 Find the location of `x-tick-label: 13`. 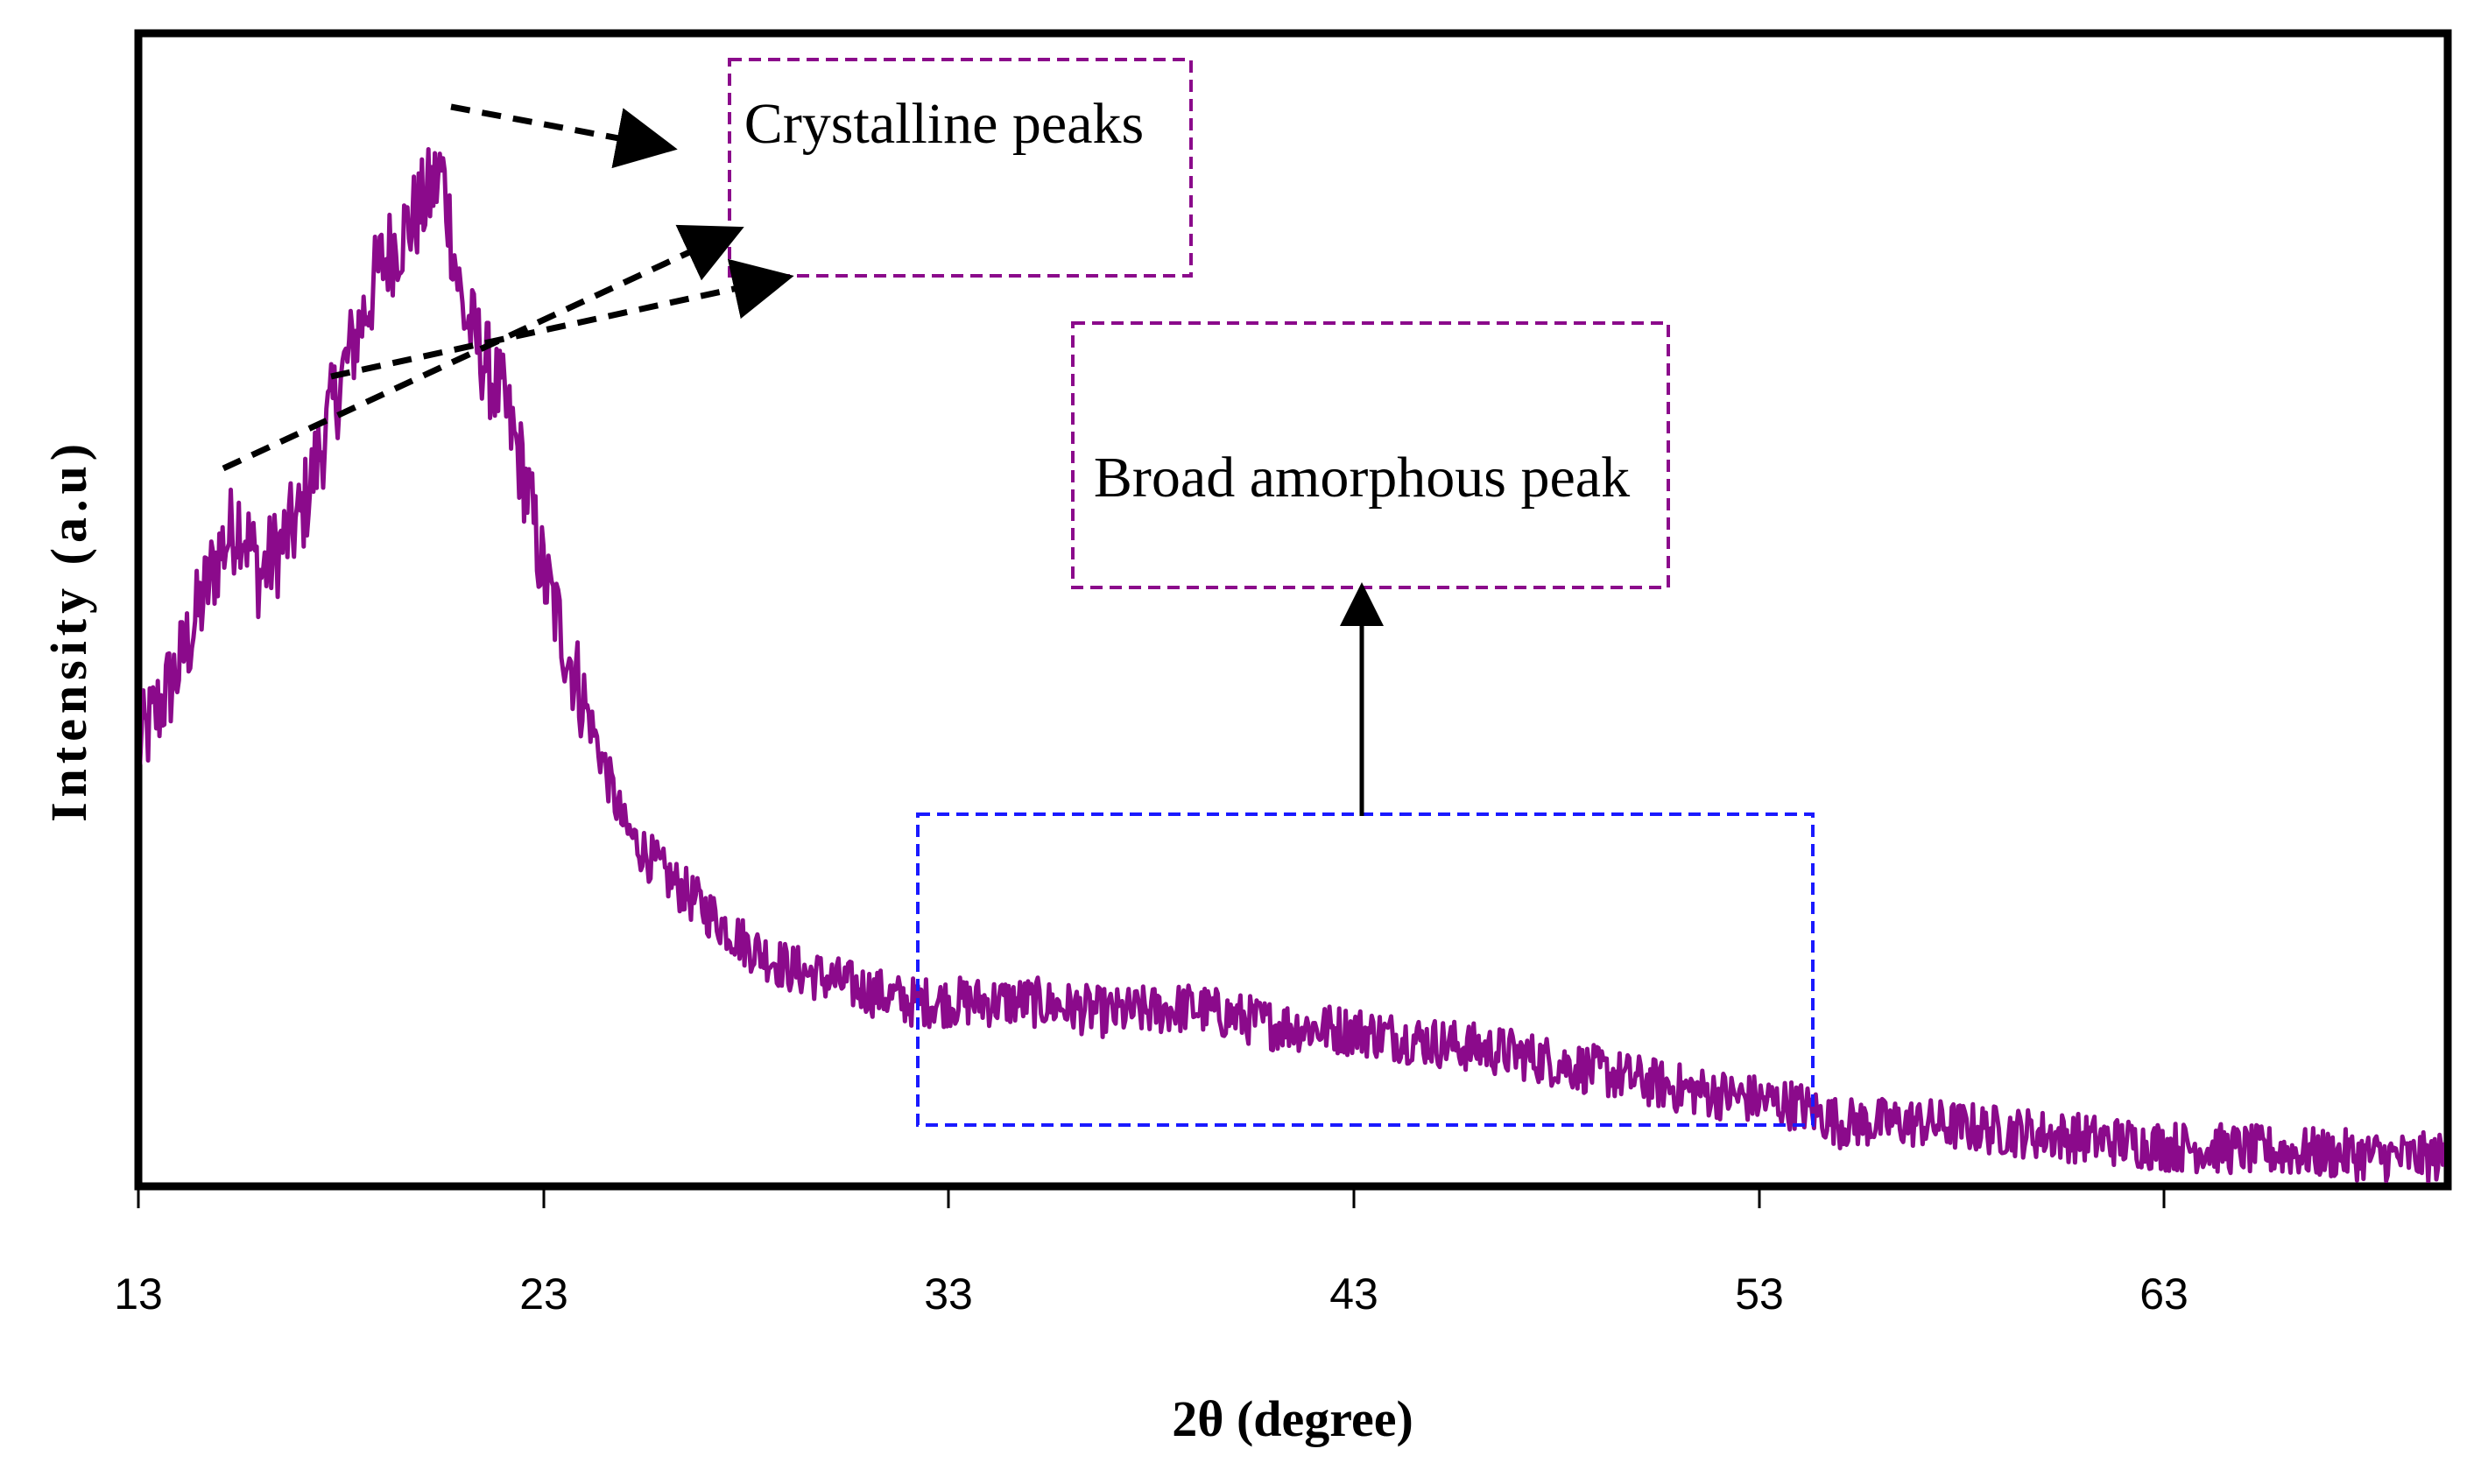

x-tick-label: 13 is located at coordinates (138, 1294).